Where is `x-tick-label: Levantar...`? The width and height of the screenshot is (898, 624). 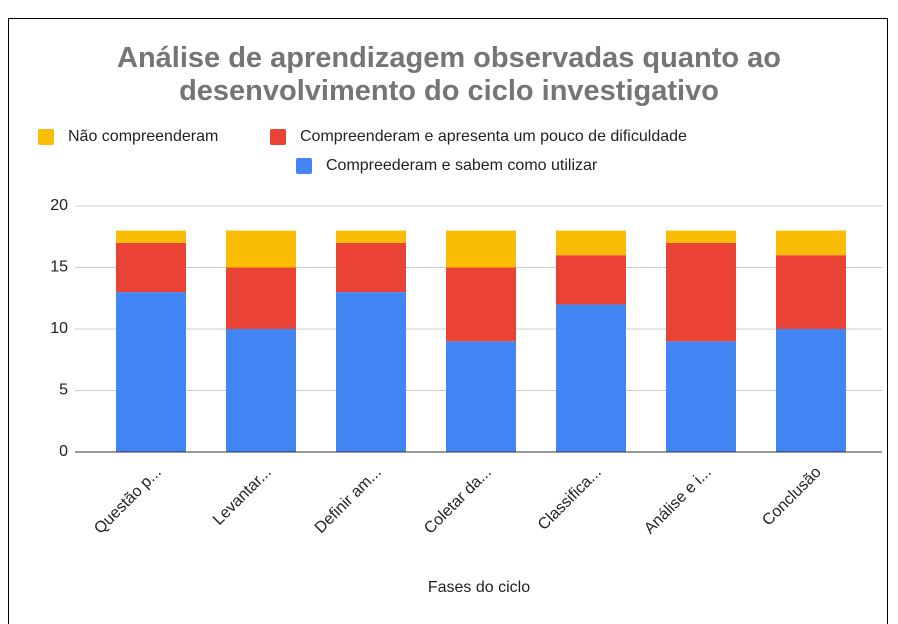
x-tick-label: Levantar... is located at coordinates (242, 496).